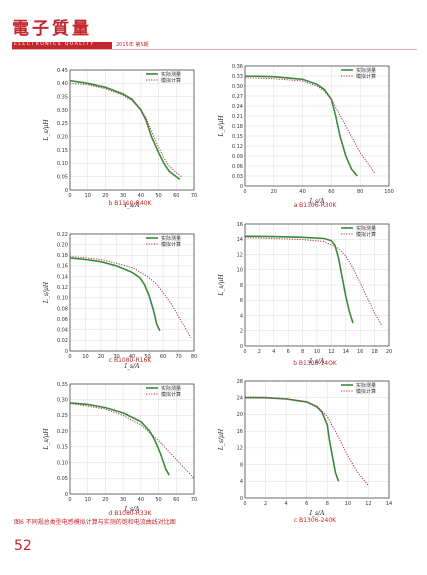 This screenshot has height=575, width=427. I want to click on page-header: 電子質量 ELECTRONICS QUALITY 2015年 第5期, so click(213, 26).